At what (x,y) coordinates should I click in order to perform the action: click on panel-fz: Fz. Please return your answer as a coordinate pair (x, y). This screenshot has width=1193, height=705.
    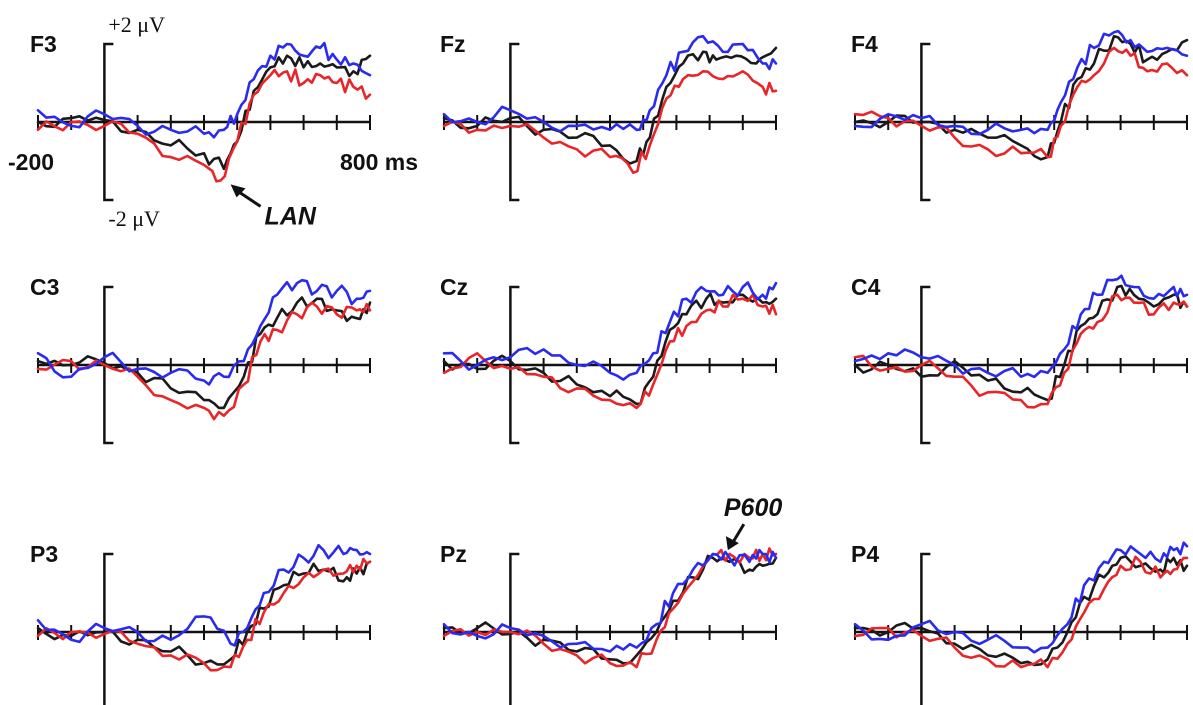
    Looking at the image, I should click on (609, 116).